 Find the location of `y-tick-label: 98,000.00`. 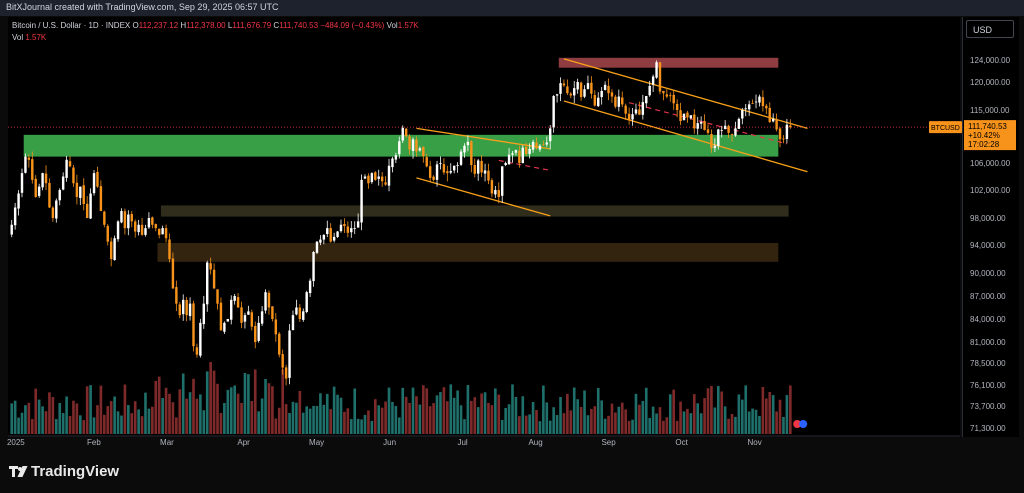

y-tick-label: 98,000.00 is located at coordinates (988, 218).